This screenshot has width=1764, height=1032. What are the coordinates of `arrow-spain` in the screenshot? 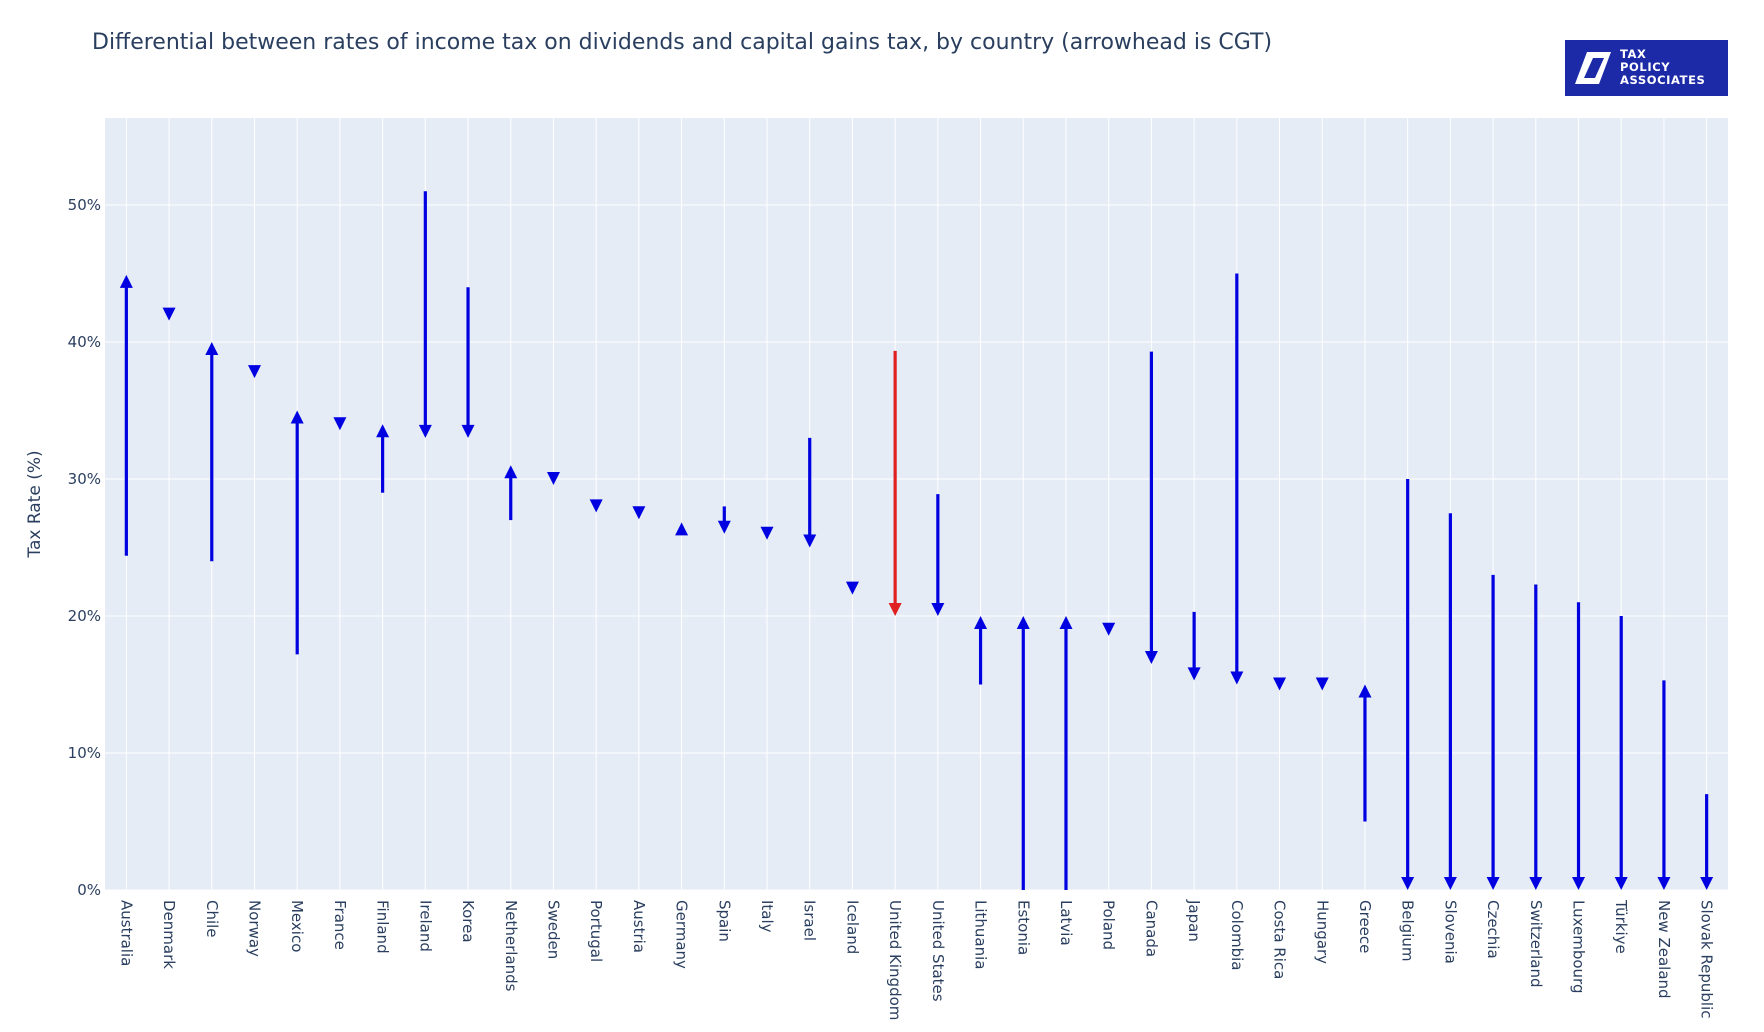 It's located at (724, 520).